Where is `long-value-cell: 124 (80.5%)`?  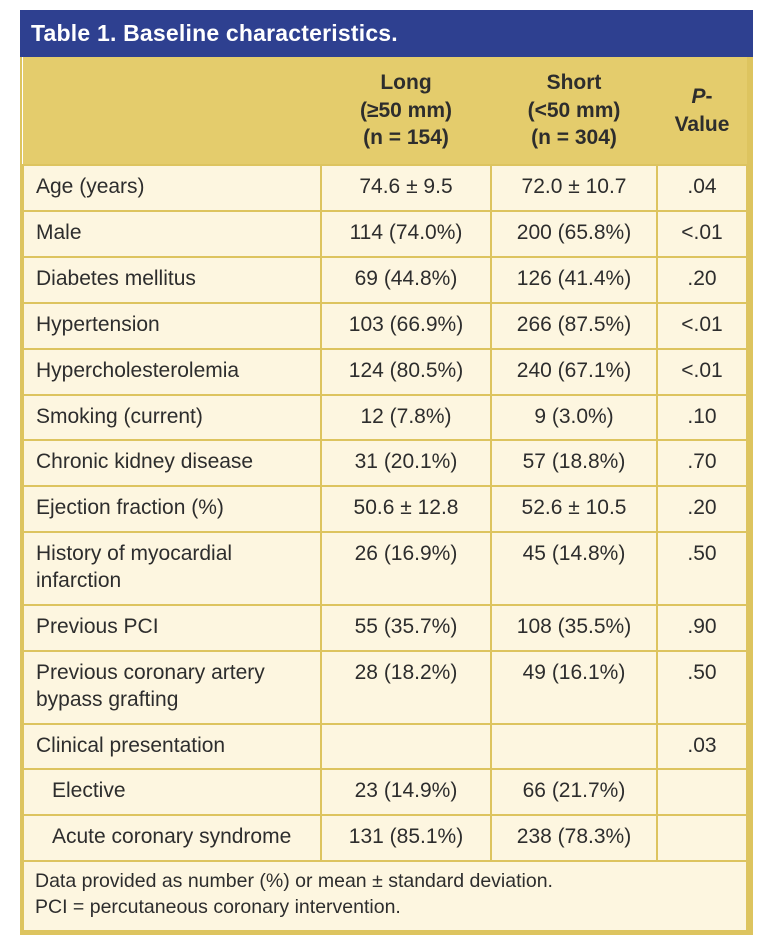 long-value-cell: 124 (80.5%) is located at coordinates (406, 371).